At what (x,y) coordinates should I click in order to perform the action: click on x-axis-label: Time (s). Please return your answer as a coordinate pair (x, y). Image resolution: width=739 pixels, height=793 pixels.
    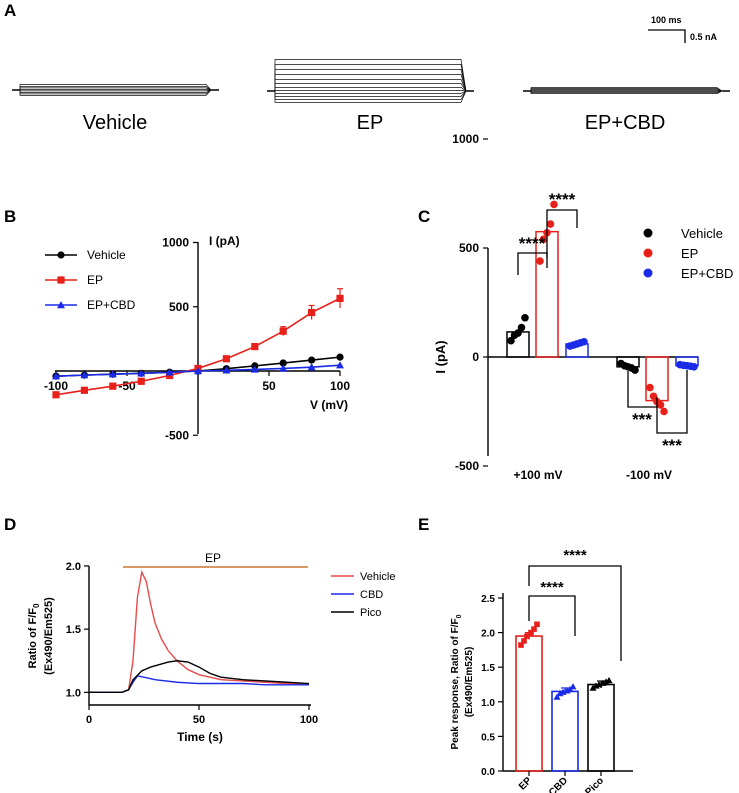
    Looking at the image, I should click on (200, 737).